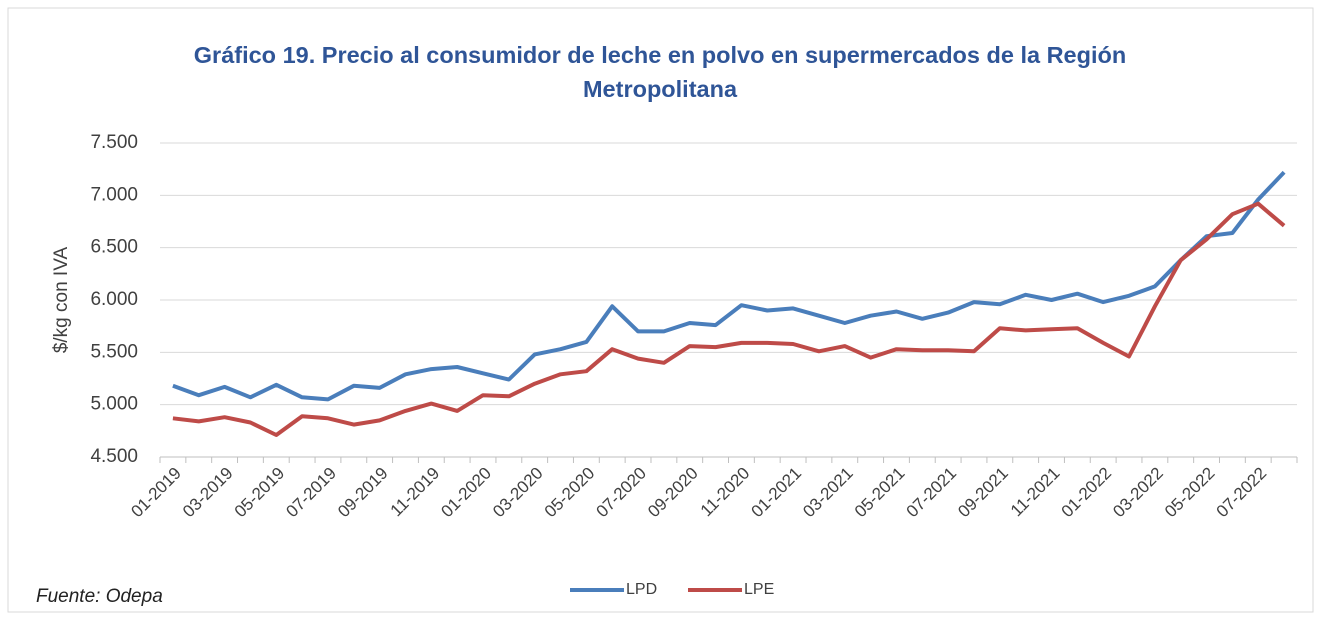  I want to click on source-note: Fuente: Odepa, so click(99, 596).